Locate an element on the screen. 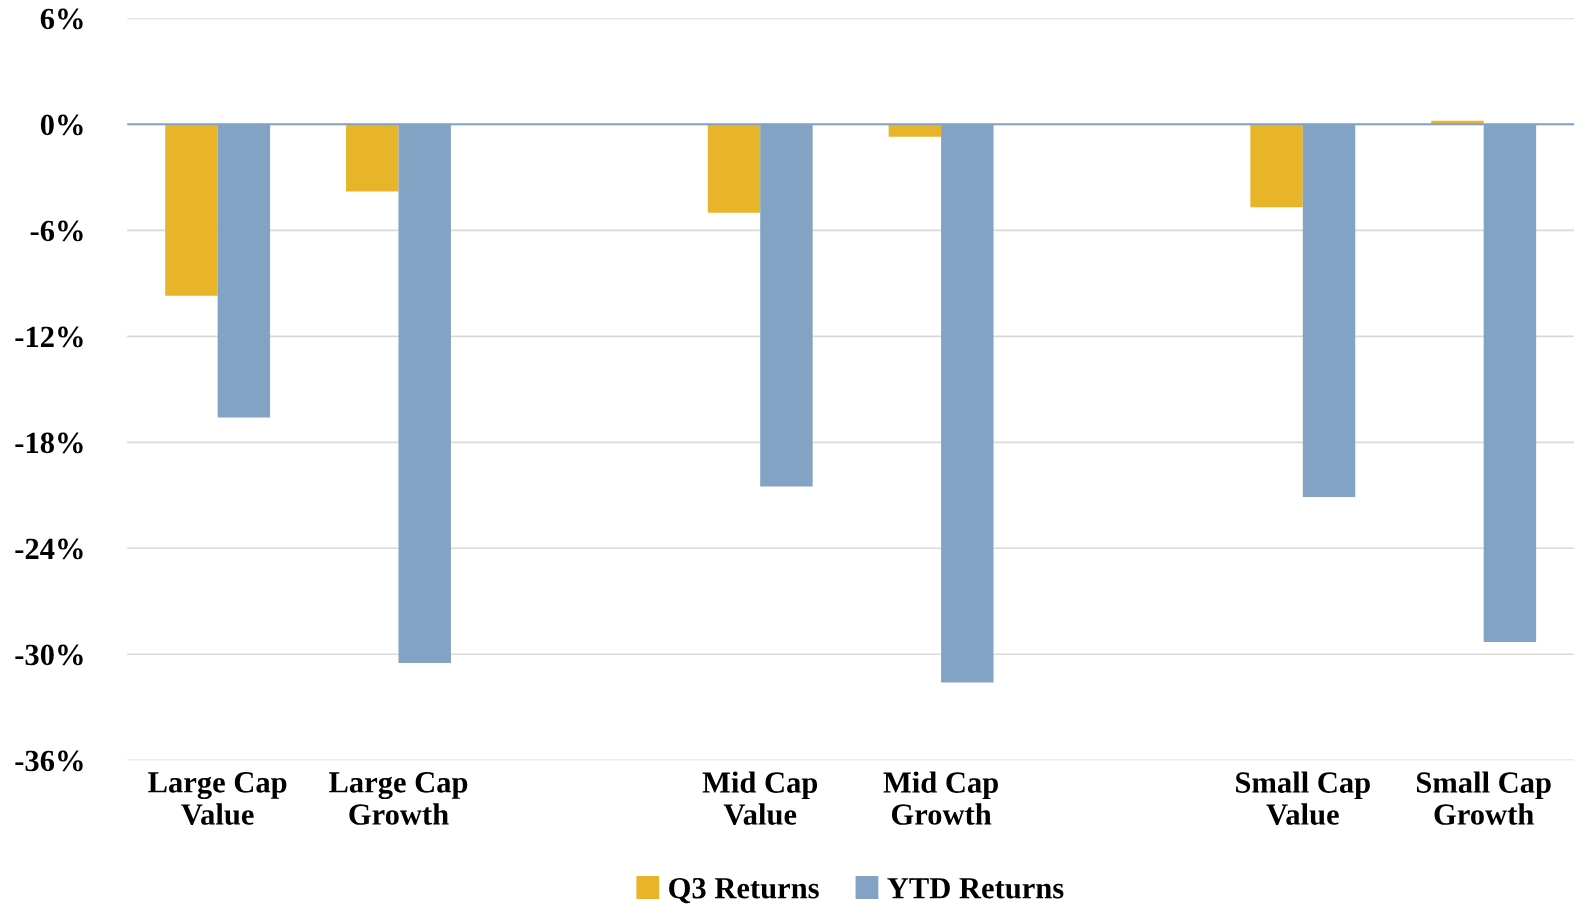  y-tick-label: -24% is located at coordinates (49, 549).